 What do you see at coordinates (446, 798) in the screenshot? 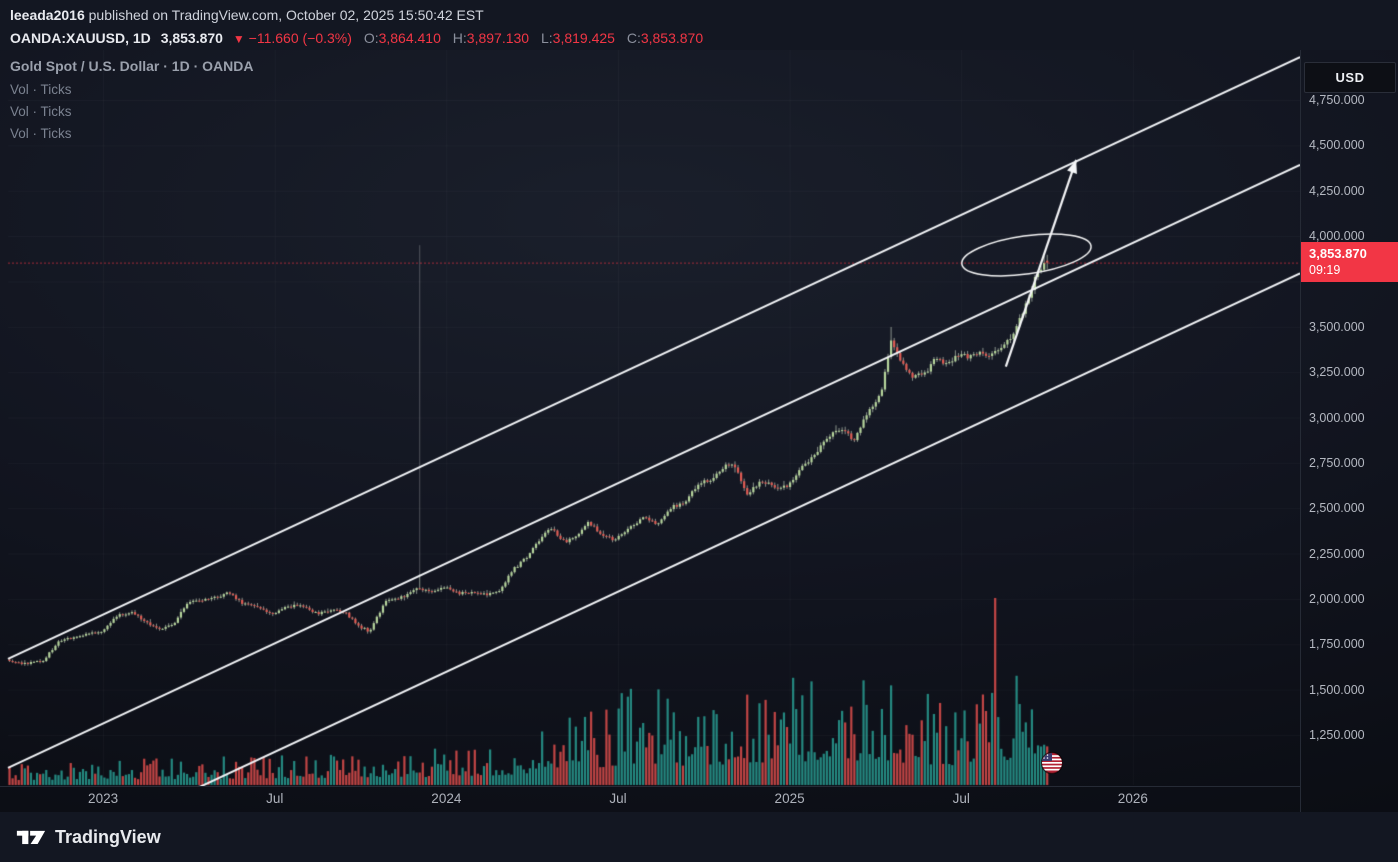
I see `time-tick-label: 2024` at bounding box center [446, 798].